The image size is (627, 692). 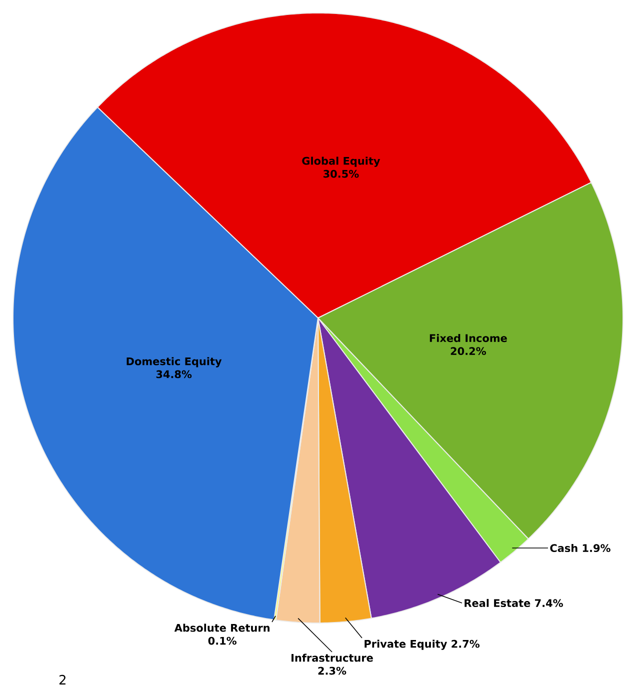 What do you see at coordinates (549, 603) in the screenshot?
I see `data-label: 7.4%` at bounding box center [549, 603].